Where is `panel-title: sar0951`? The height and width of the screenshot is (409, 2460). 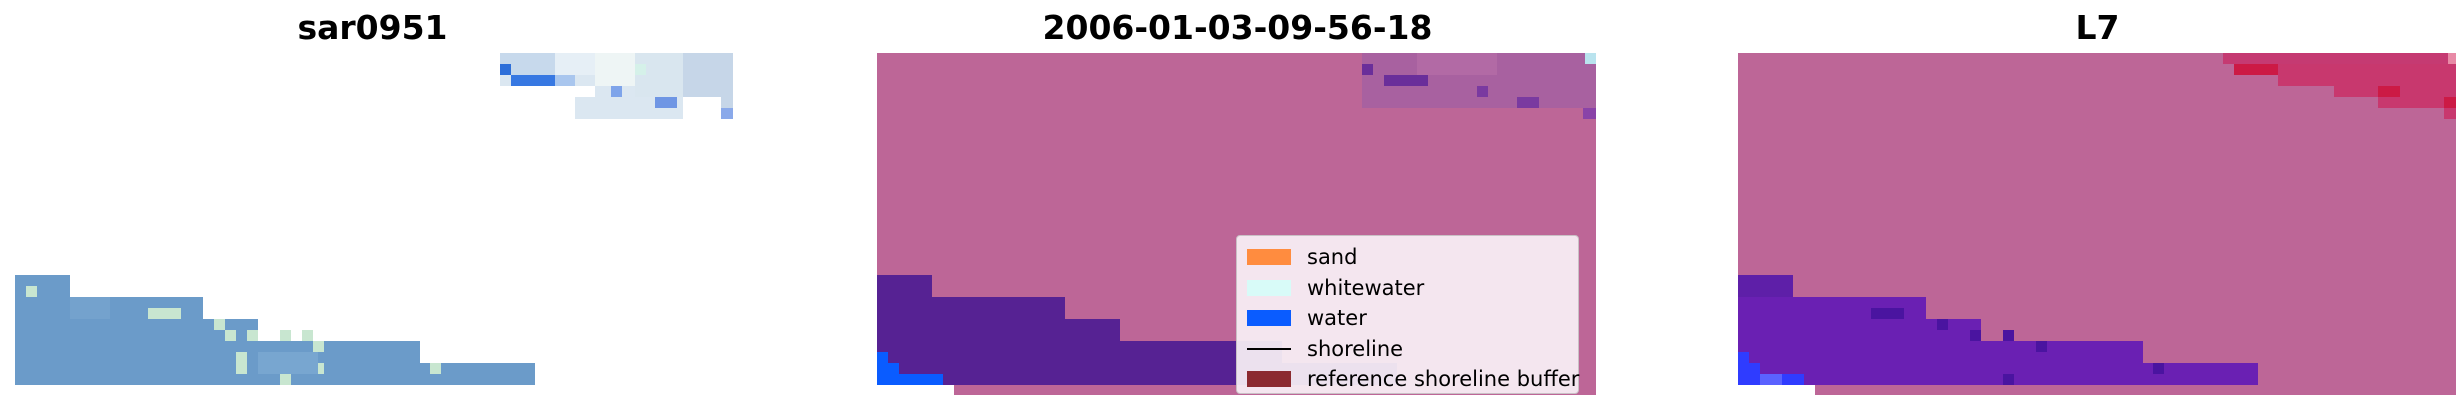
panel-title: sar0951 is located at coordinates (372, 27).